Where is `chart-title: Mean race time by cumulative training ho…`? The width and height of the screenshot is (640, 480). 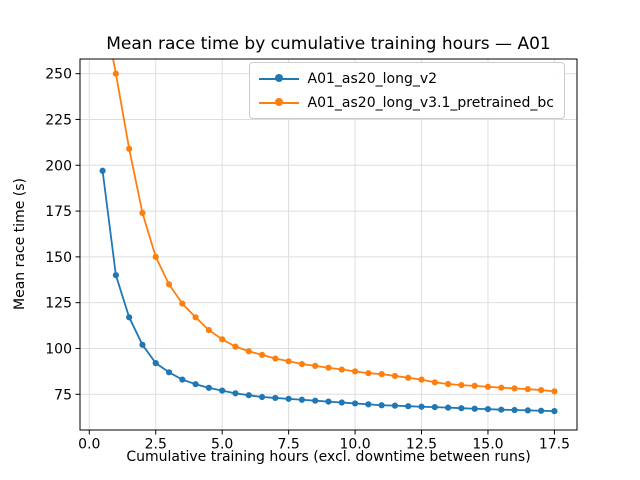
chart-title: Mean race time by cumulative training ho… is located at coordinates (328, 44).